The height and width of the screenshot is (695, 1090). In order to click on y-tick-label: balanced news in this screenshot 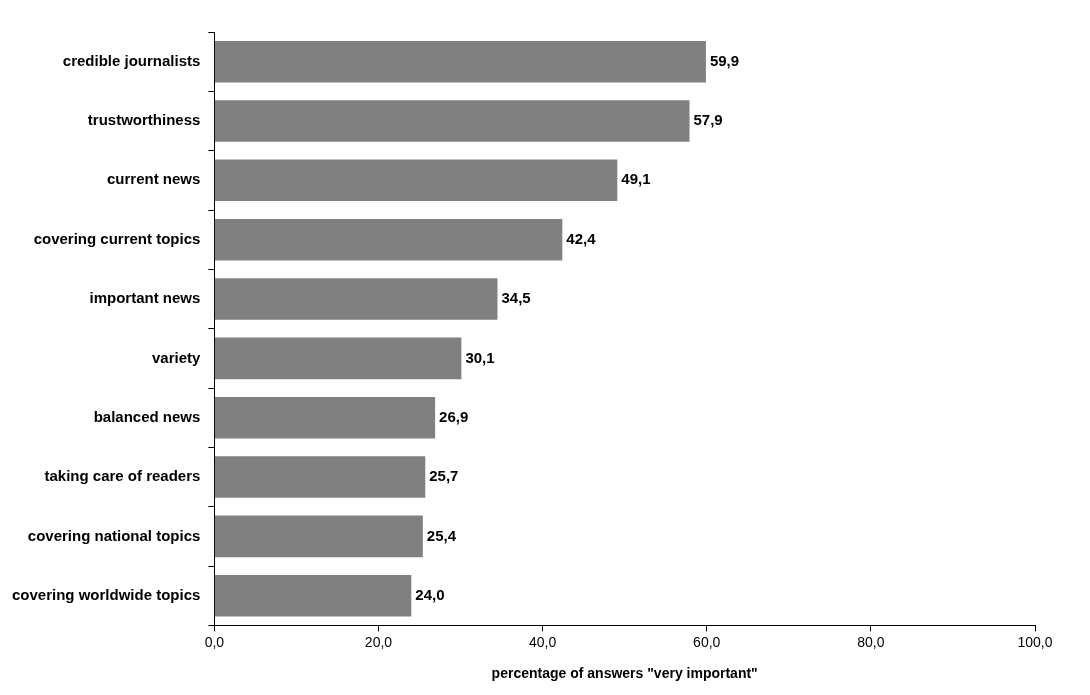, I will do `click(147, 416)`.